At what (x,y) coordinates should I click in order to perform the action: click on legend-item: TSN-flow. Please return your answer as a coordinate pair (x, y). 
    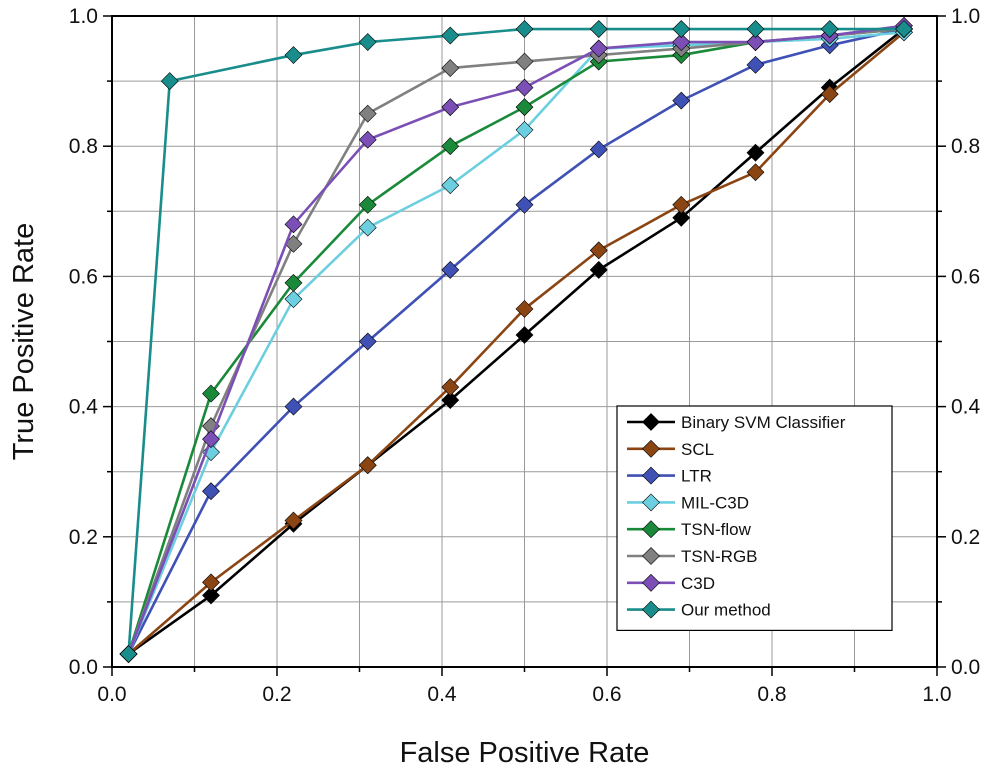
    Looking at the image, I should click on (689, 529).